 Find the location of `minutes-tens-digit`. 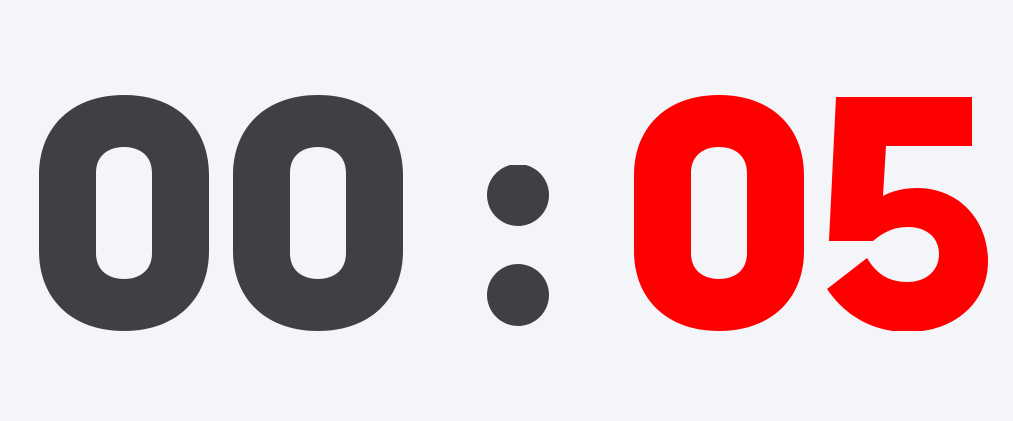

minutes-tens-digit is located at coordinates (124, 213).